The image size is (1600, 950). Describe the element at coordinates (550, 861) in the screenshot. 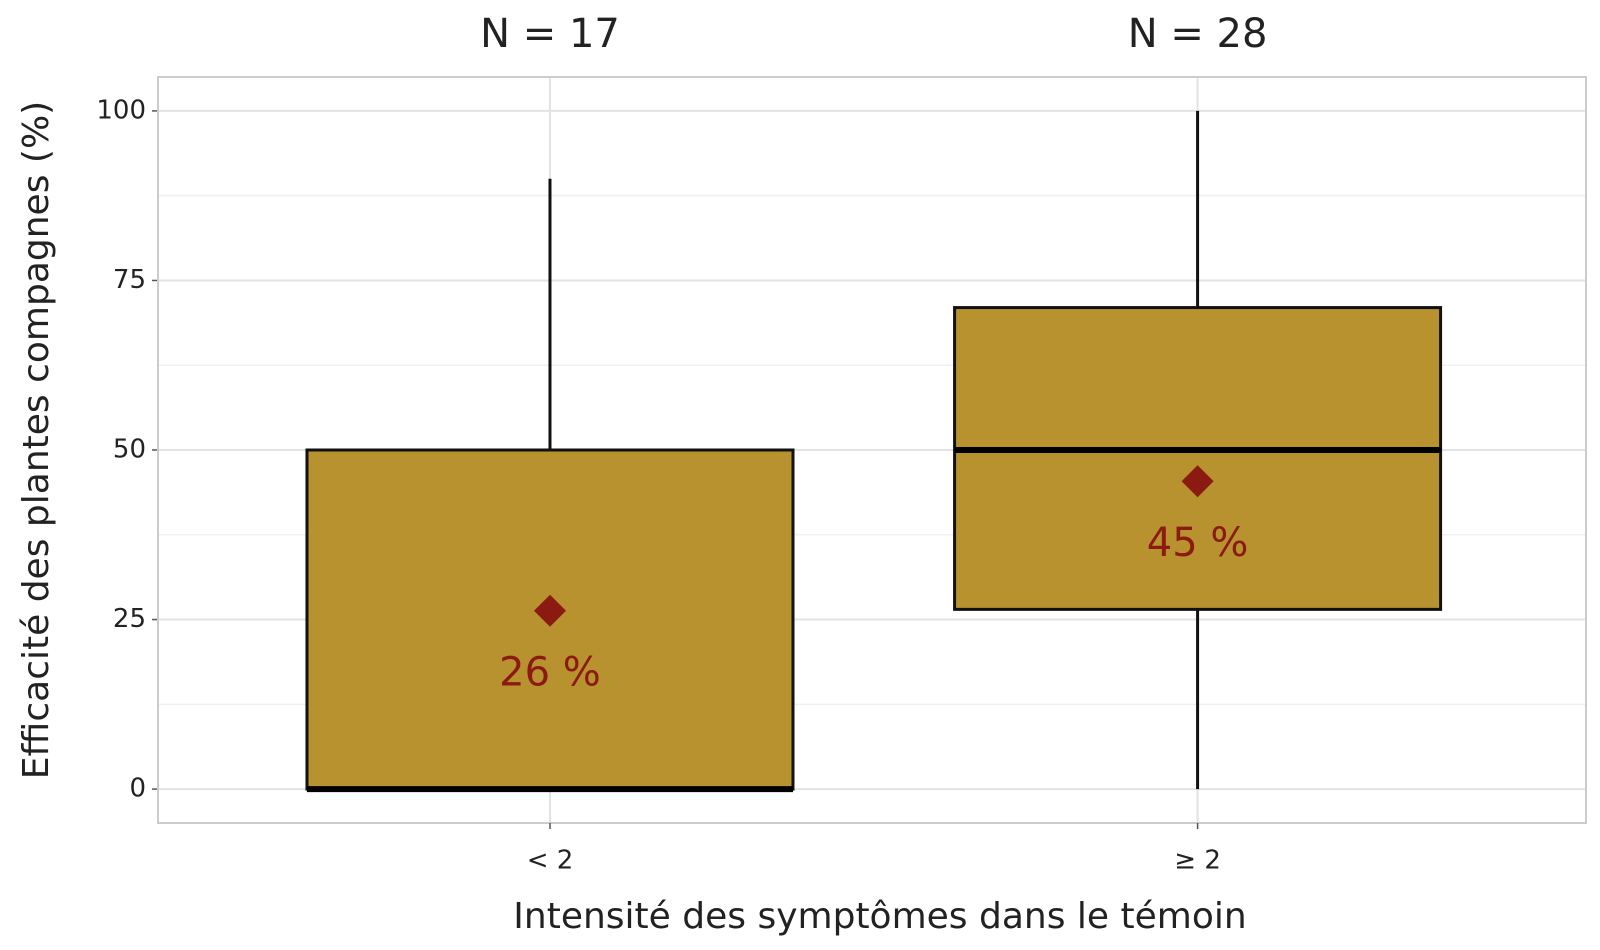

I see `x-tick-label: < 2` at that location.